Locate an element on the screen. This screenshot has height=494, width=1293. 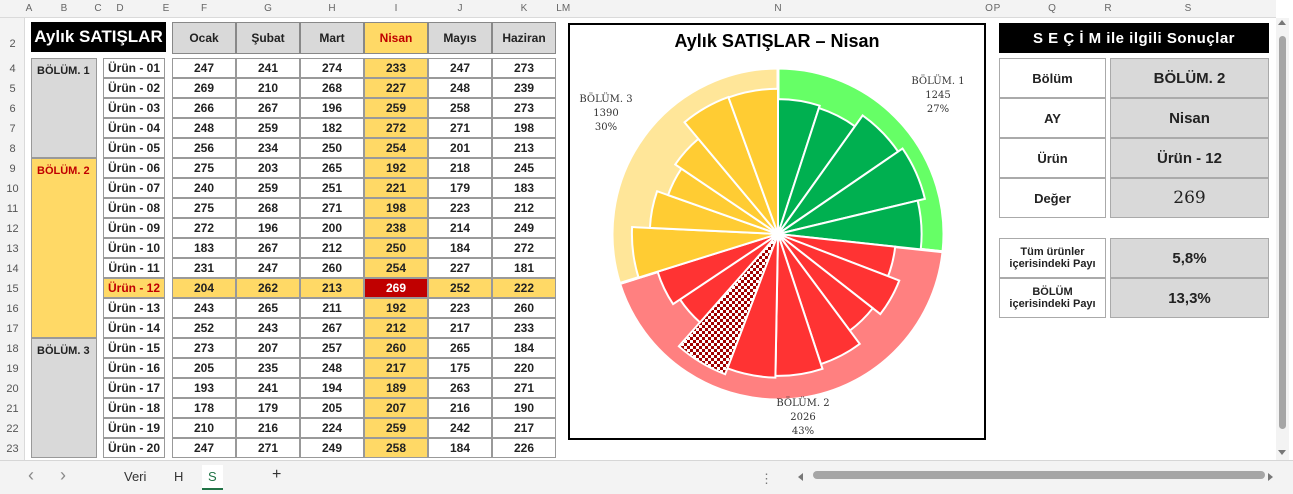
table-cell: 200 is located at coordinates (332, 228).